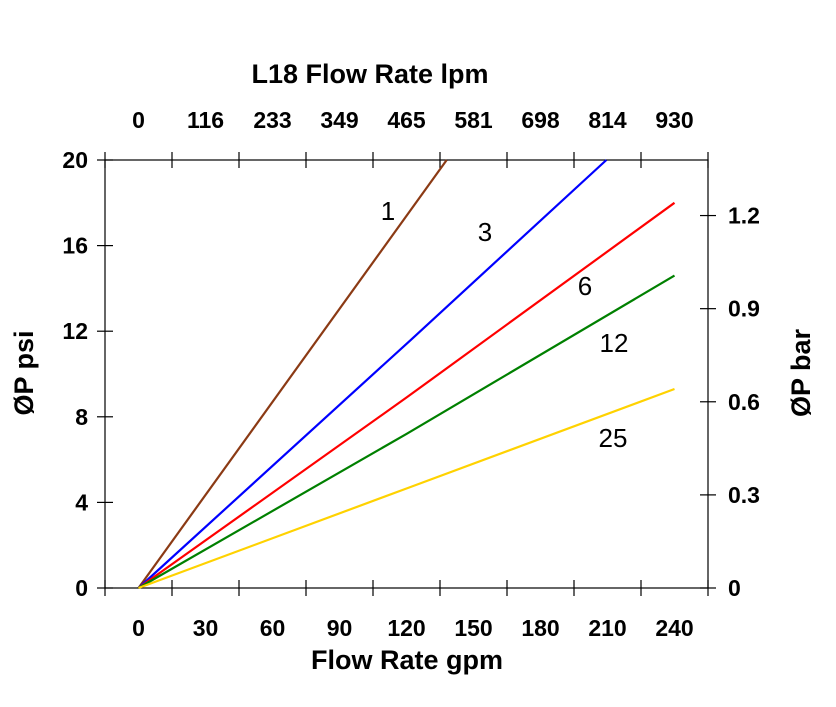  I want to click on y2-tick-label: 0.6, so click(744, 402).